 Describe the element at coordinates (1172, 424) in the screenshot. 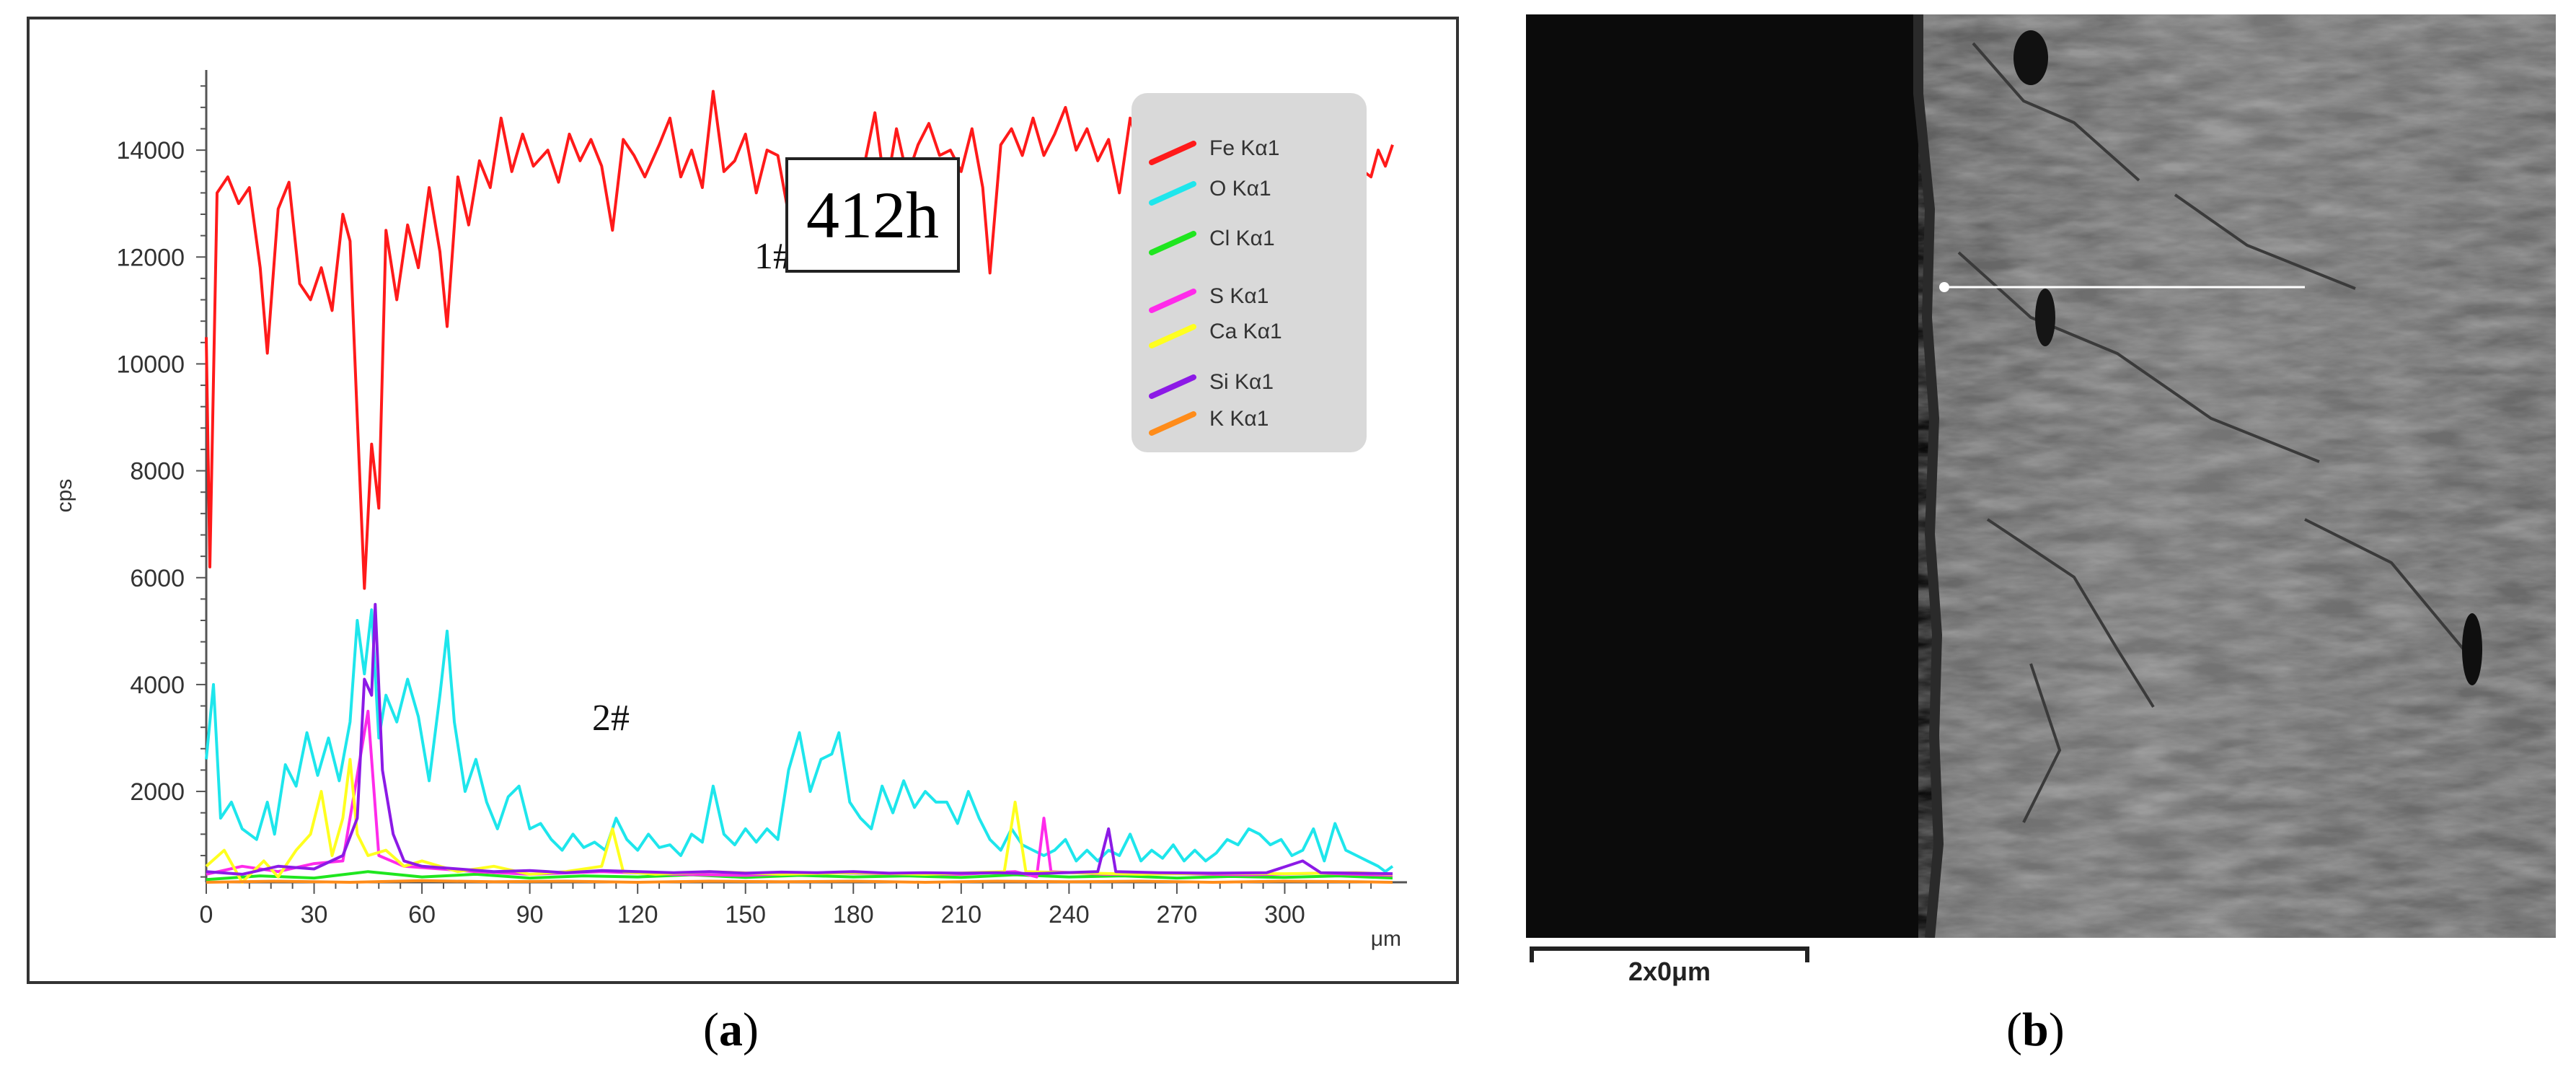

I see `legend-swatch-k` at that location.